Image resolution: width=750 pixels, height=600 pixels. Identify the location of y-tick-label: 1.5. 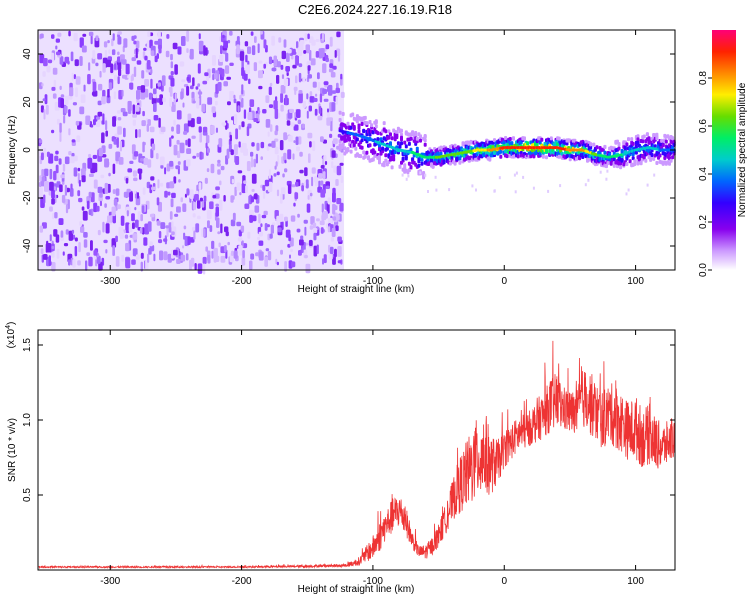
(27, 345).